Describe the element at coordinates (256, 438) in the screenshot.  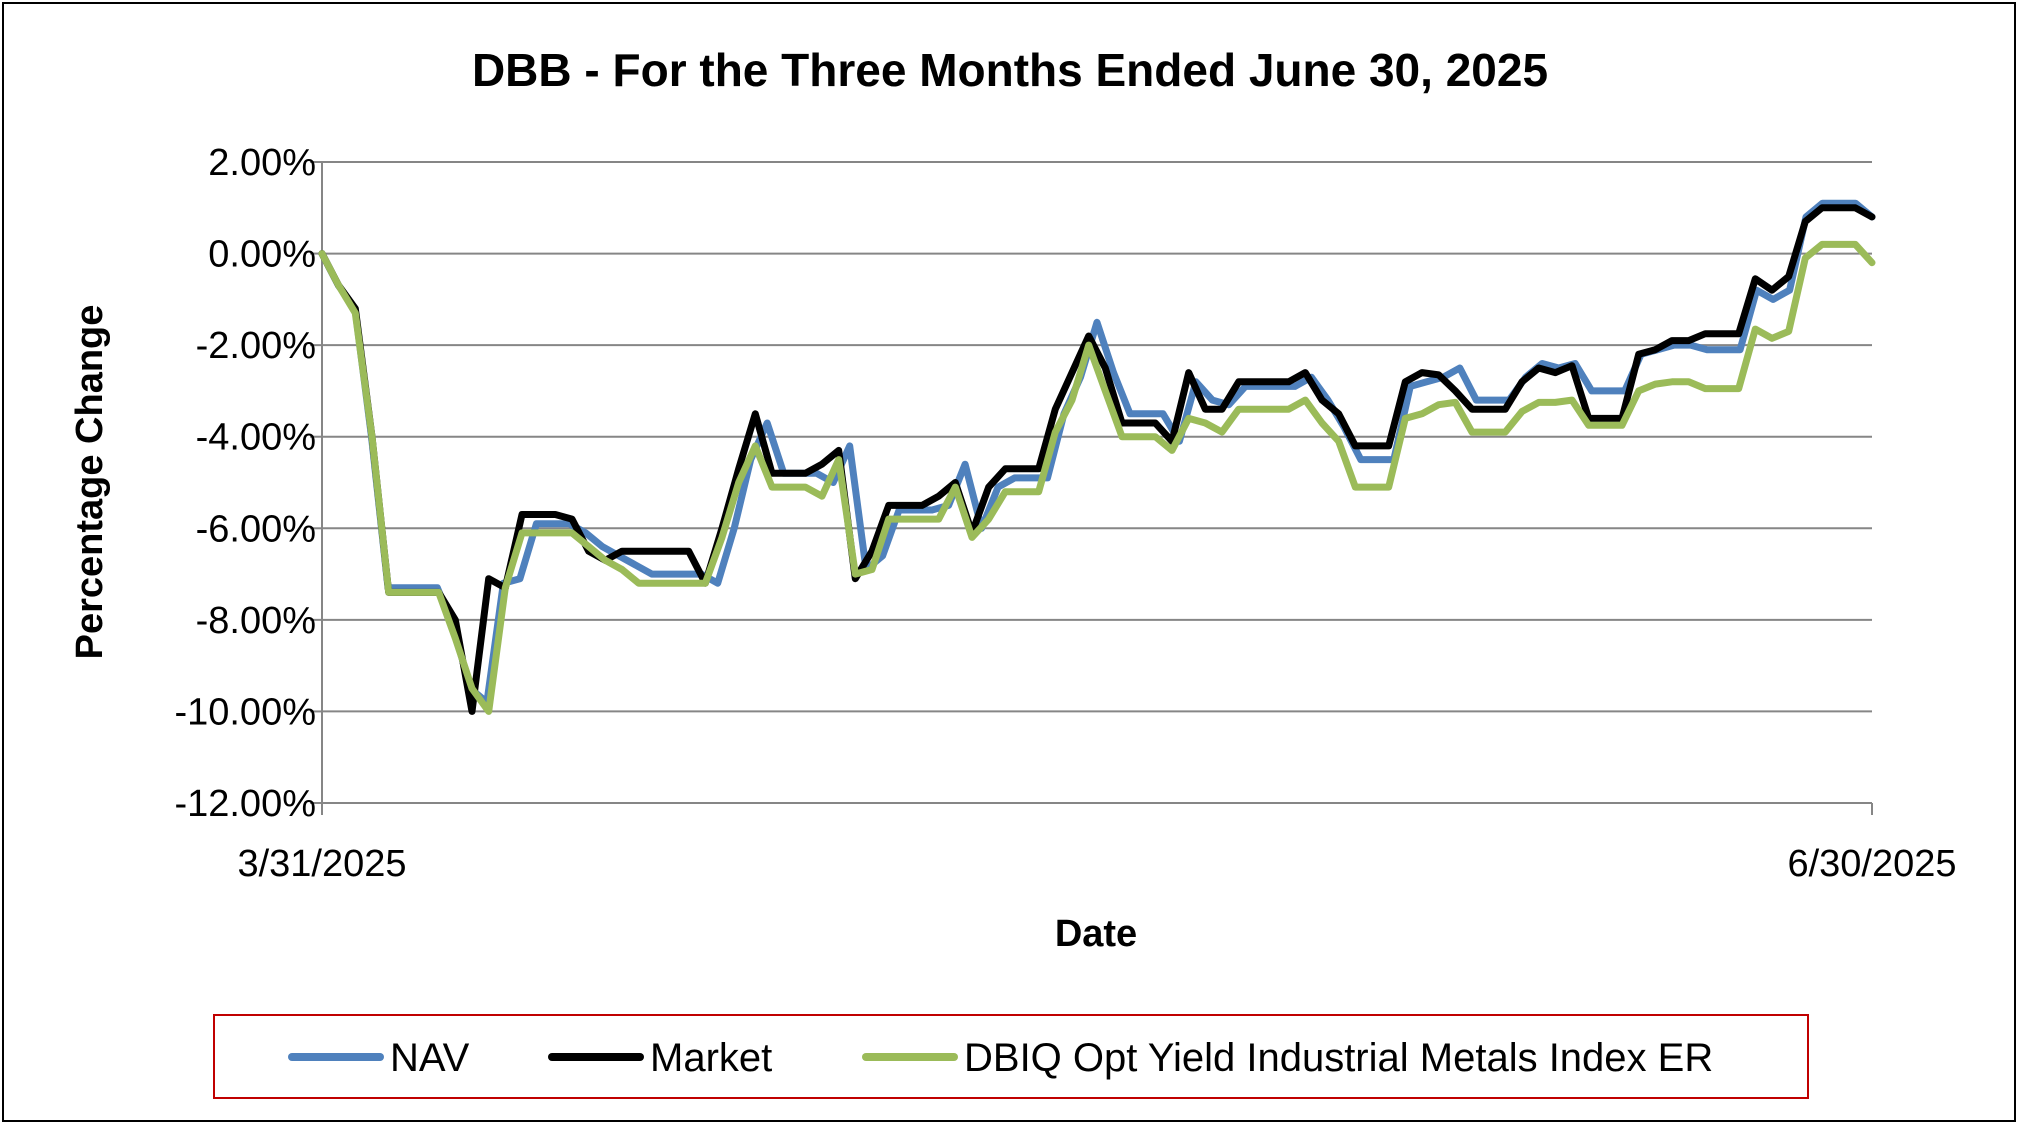
I see `y-tick-label: -4.00%` at that location.